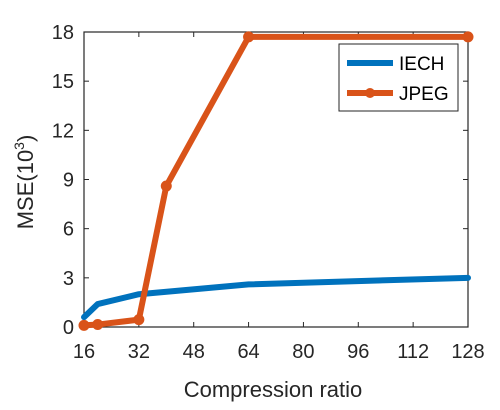 Image resolution: width=500 pixels, height=410 pixels. I want to click on x-tick-label: 96, so click(358, 352).